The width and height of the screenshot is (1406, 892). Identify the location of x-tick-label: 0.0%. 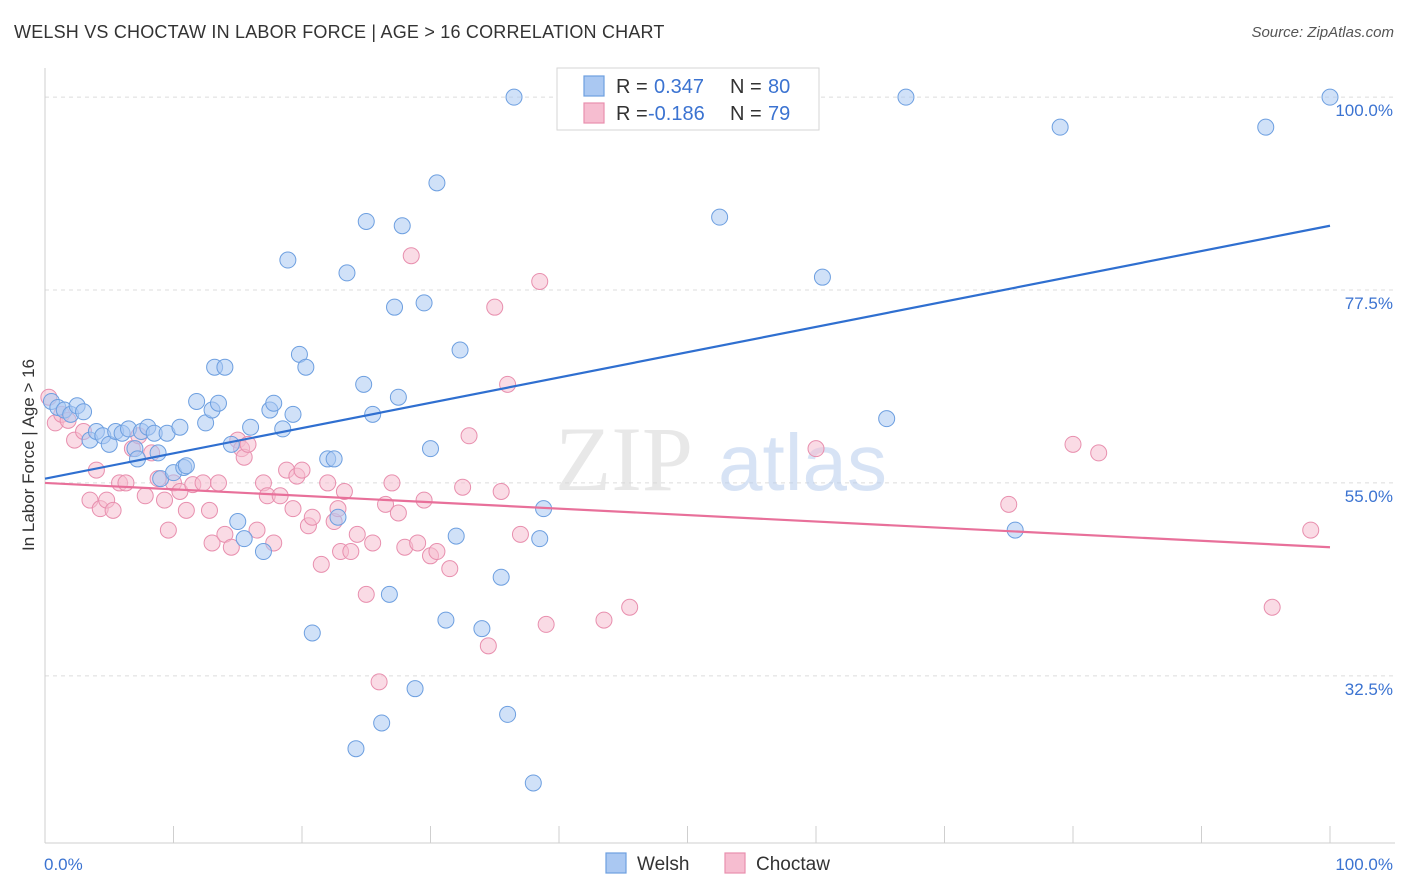
(63, 864).